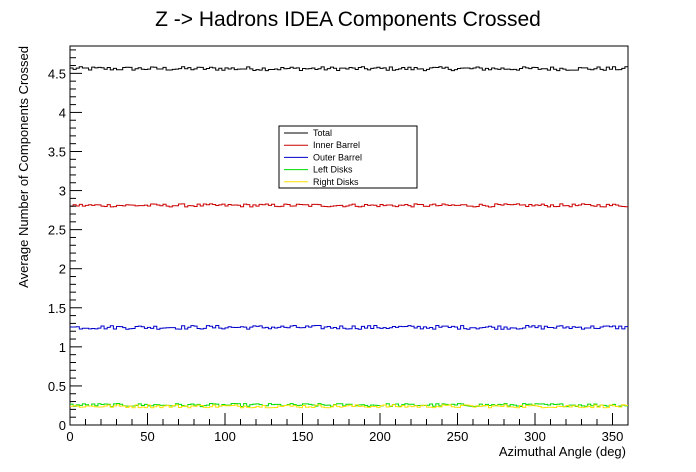 This screenshot has width=696, height=472. What do you see at coordinates (57, 230) in the screenshot?
I see `y-tick-label: 2.5` at bounding box center [57, 230].